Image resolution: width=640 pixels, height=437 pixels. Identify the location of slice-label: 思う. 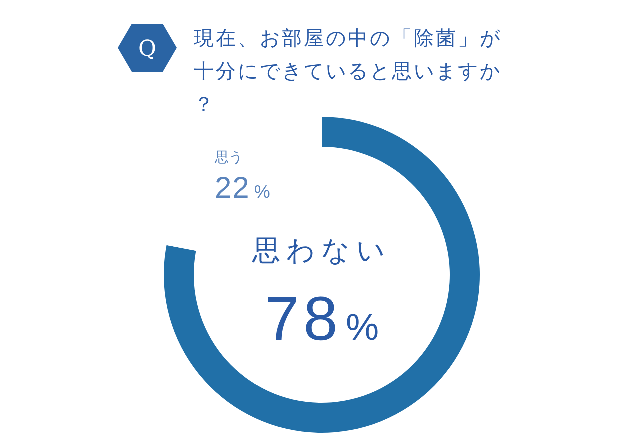
(228, 158).